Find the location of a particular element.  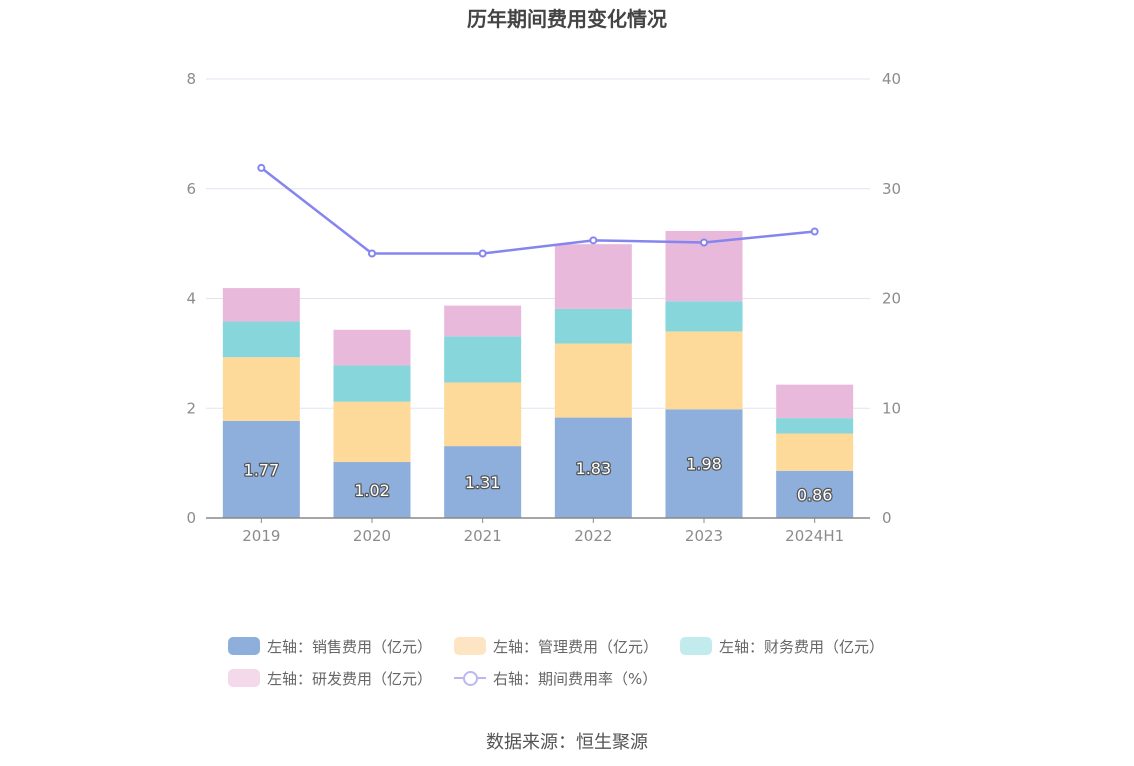

legend-swatch-finance is located at coordinates (696, 646).